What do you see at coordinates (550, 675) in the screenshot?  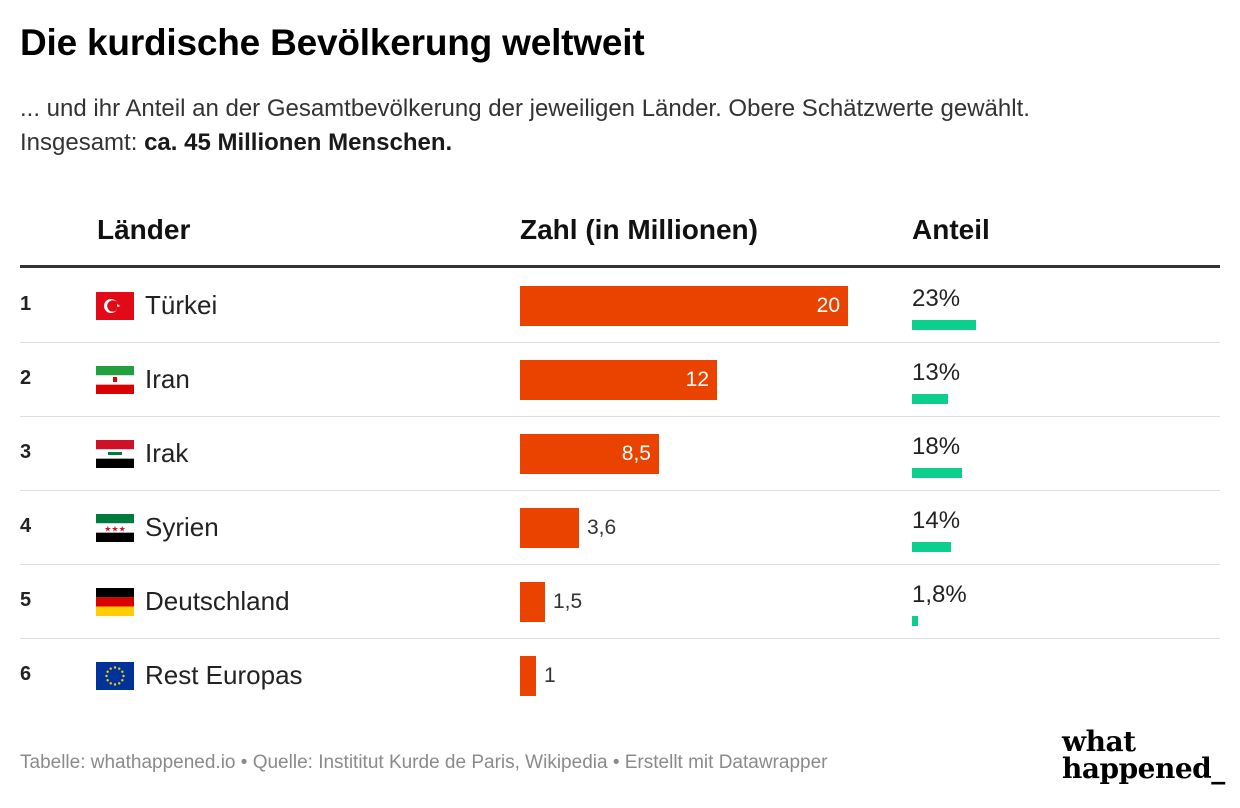 I see `value-label: 1` at bounding box center [550, 675].